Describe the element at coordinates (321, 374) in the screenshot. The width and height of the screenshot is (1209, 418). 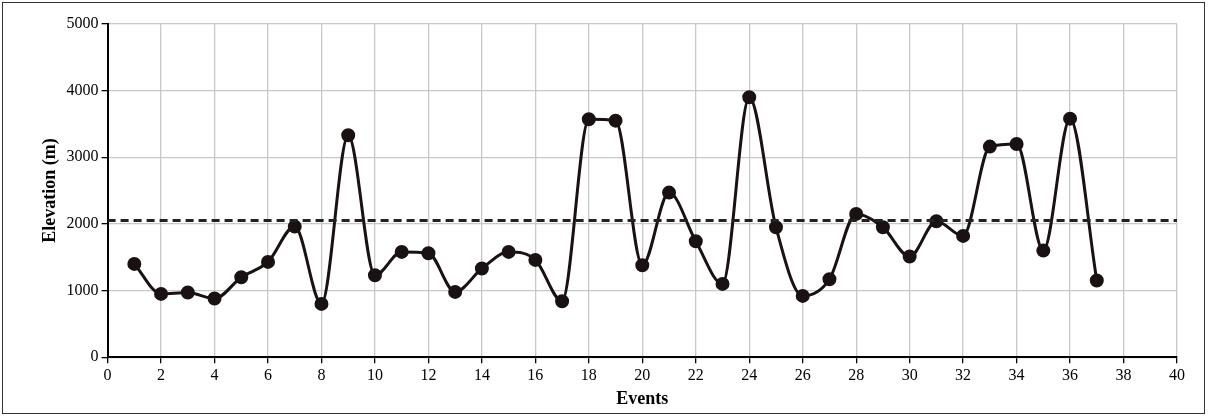
I see `x-tick-label: 8` at that location.